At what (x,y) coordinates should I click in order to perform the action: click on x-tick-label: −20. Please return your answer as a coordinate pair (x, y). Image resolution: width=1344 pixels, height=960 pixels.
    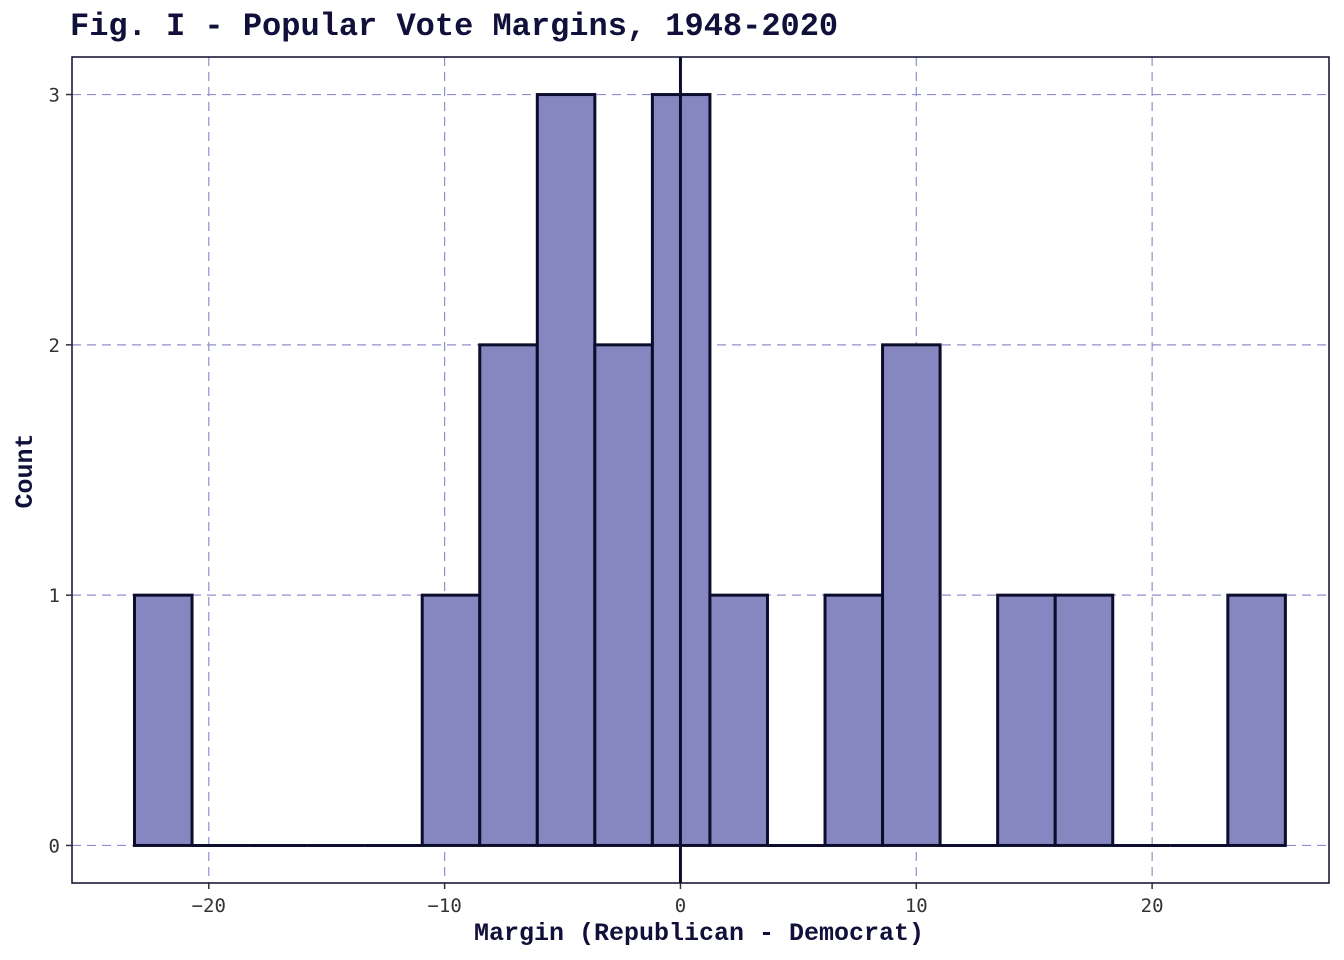
    Looking at the image, I should click on (209, 906).